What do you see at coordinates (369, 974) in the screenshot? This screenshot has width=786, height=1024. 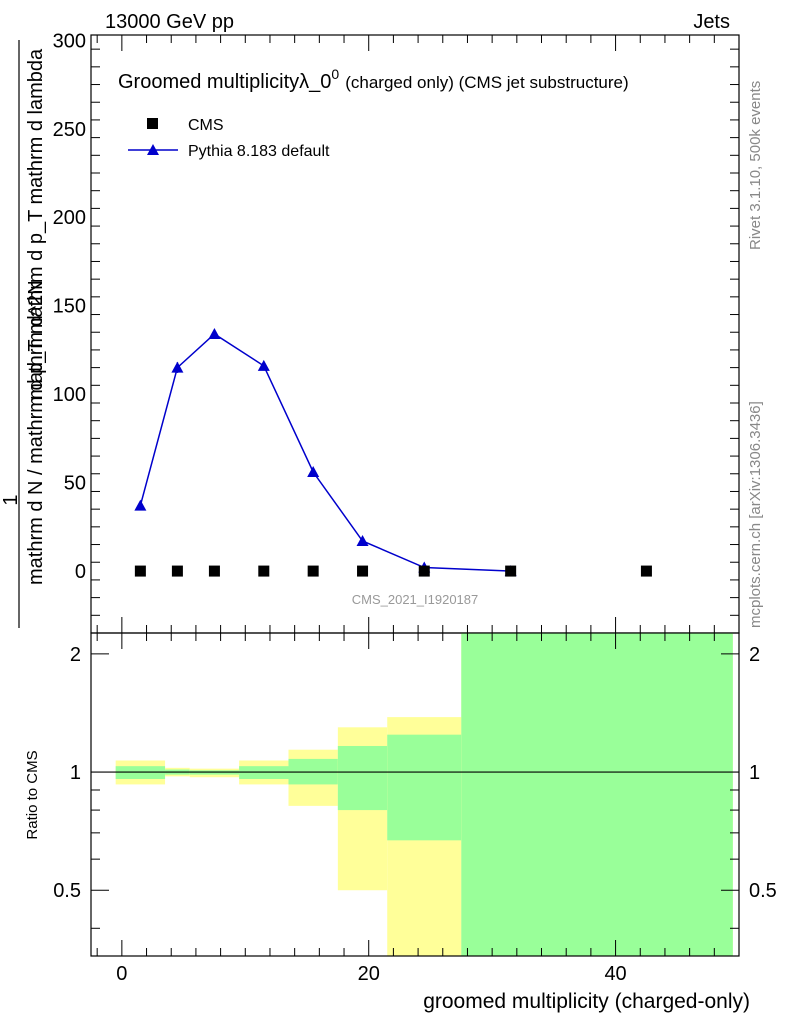 I see `xtick-label: 20` at bounding box center [369, 974].